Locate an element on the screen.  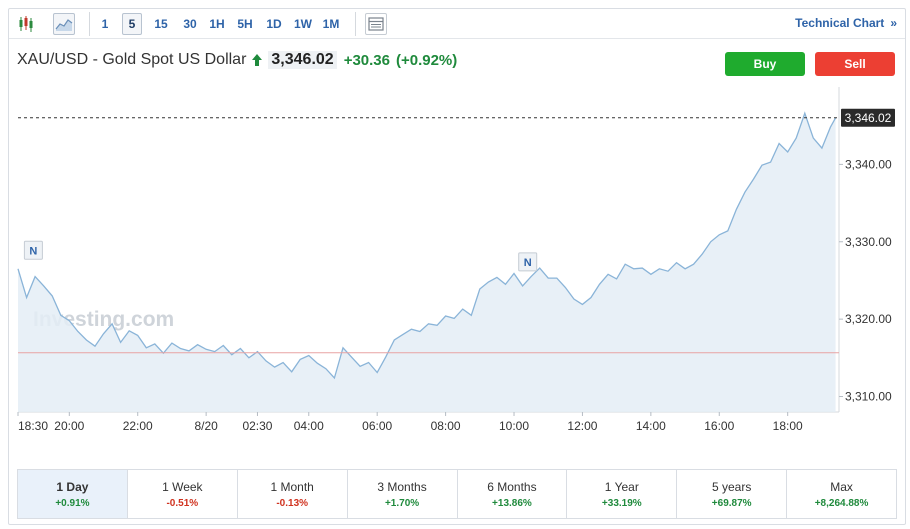
x-tick-label: 16:00 is located at coordinates (719, 426).